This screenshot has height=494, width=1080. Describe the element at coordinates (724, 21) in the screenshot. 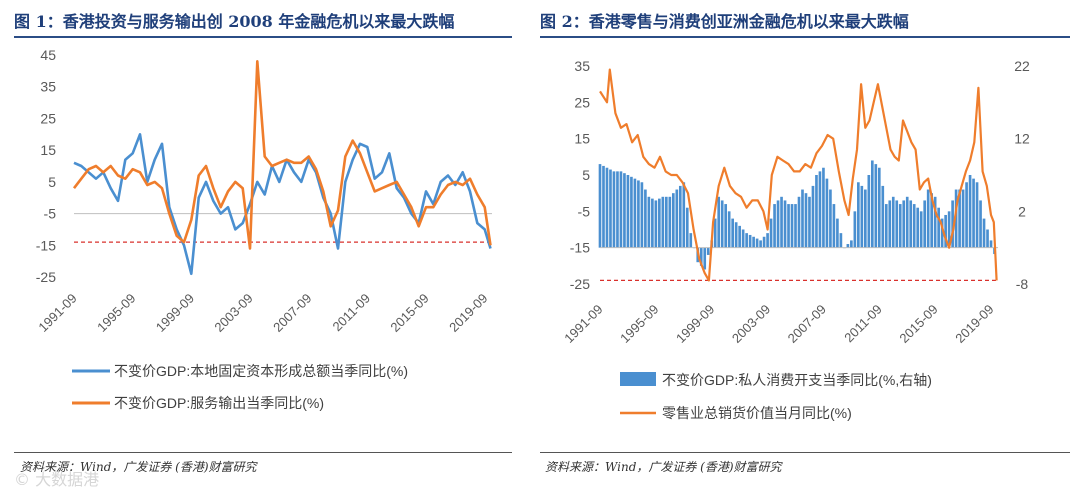

I see `figure-2-title: 图 2：香港零售与消费创亚洲金融危机以来最大跌幅` at that location.